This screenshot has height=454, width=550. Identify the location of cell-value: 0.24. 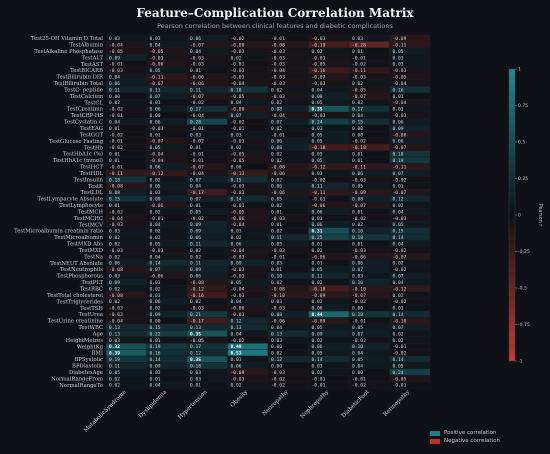
(398, 373).